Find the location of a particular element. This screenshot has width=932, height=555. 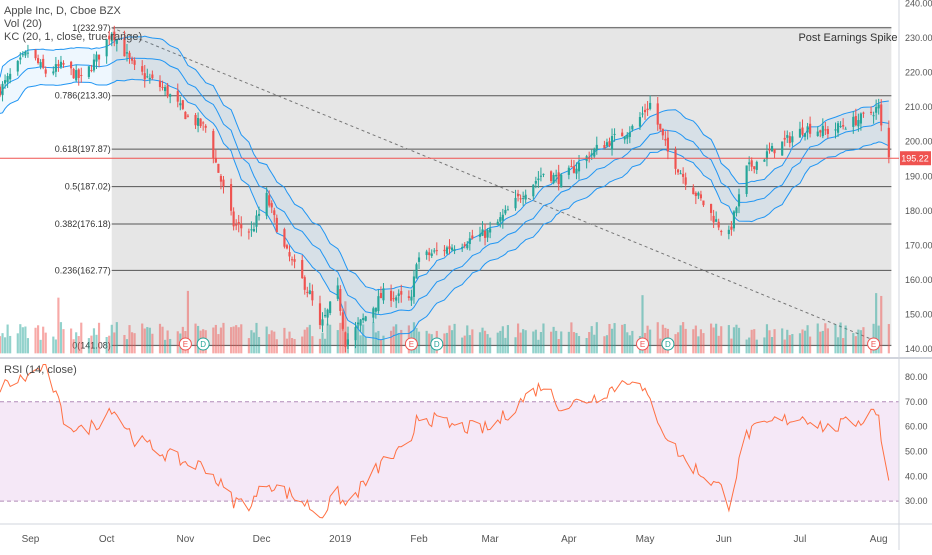

event-marker-label: E is located at coordinates (642, 344).